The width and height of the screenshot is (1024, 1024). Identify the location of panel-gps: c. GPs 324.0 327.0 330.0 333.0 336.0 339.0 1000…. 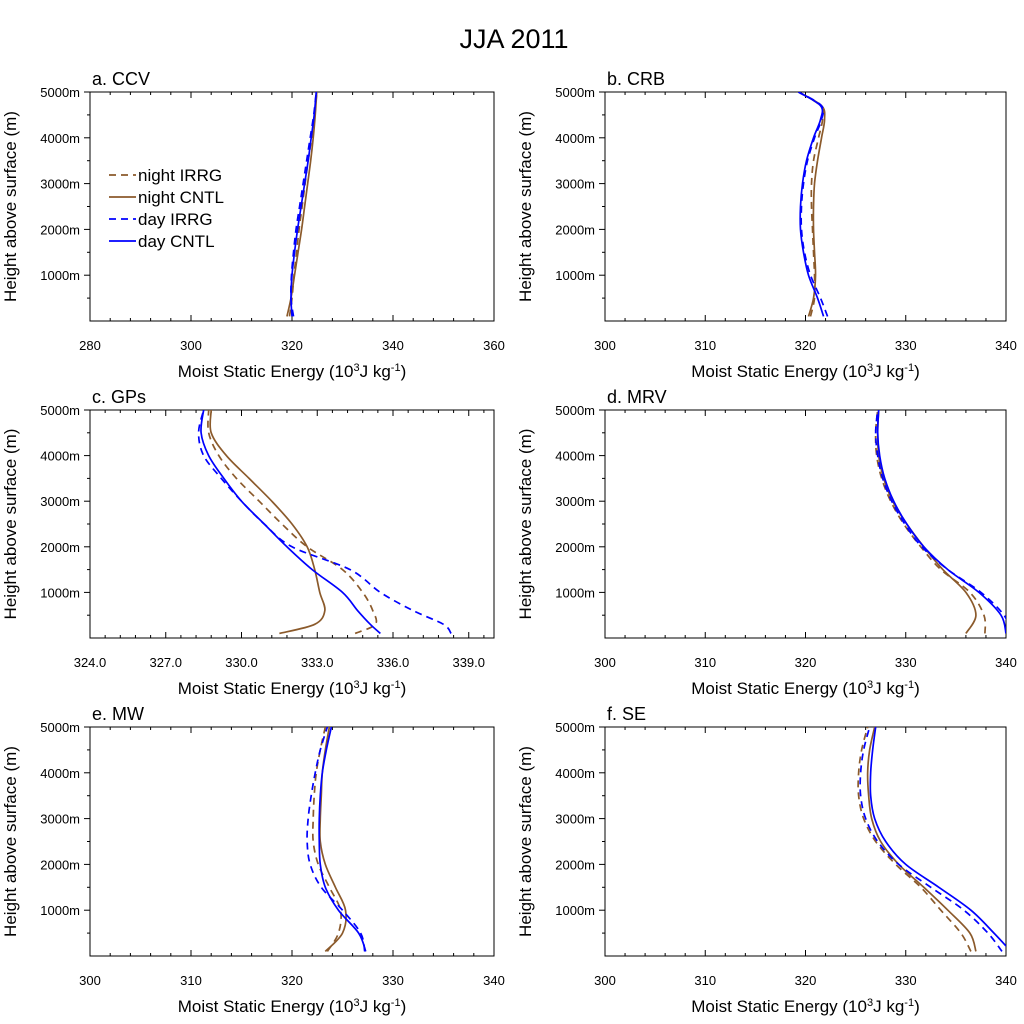
(248, 542).